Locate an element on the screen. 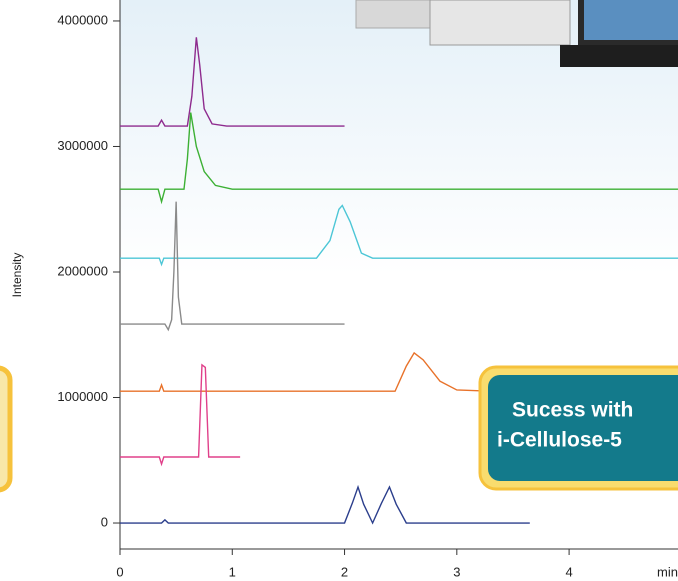  x-tick-label: 2 is located at coordinates (344, 571).